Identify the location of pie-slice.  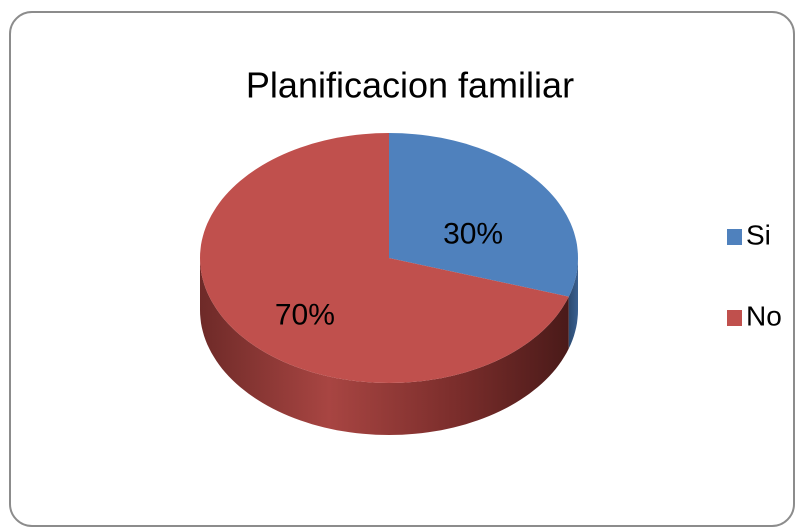
(483, 215).